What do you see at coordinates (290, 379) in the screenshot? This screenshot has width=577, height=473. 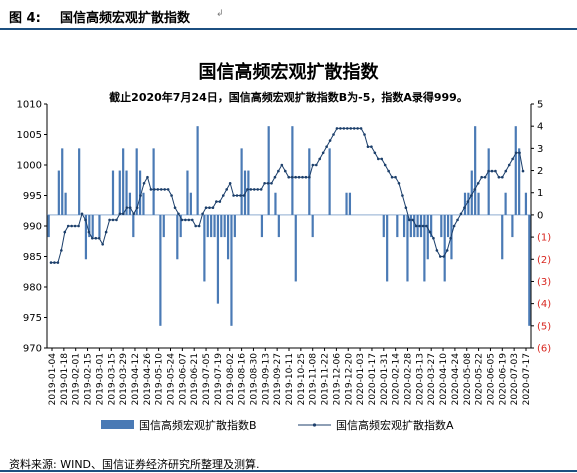 I see `x-axis-tick-label: 2019-10-11` at bounding box center [290, 379].